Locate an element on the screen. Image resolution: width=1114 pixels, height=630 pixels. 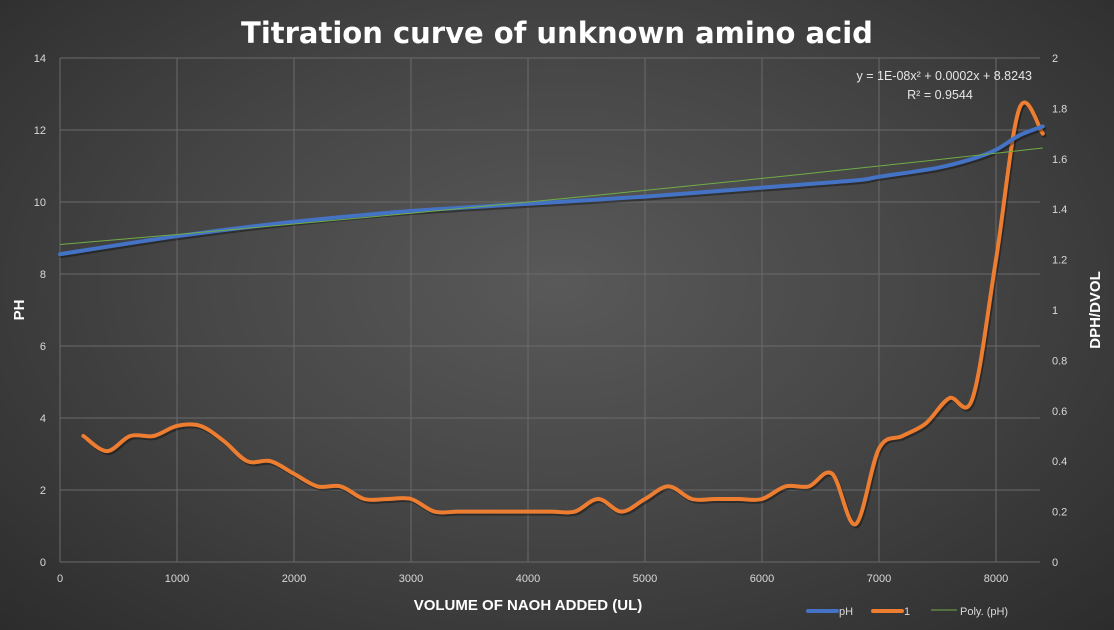
trendline-r2: R² = 0.9544 is located at coordinates (940, 95).